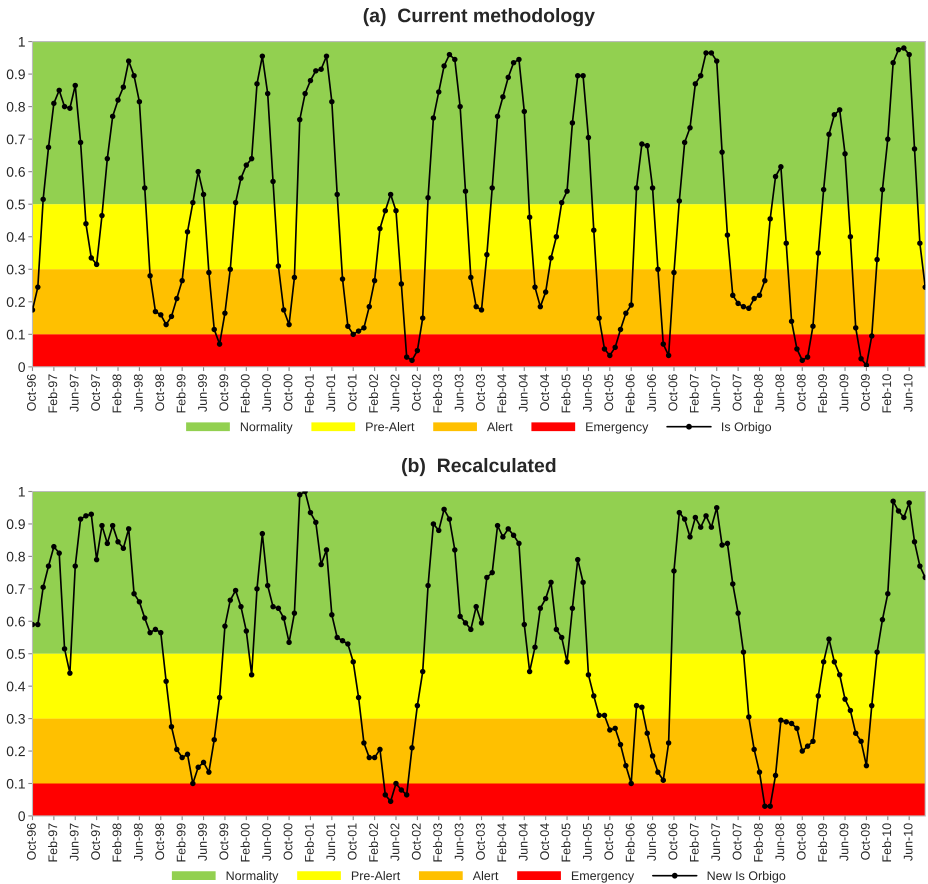 The height and width of the screenshot is (884, 928). Describe the element at coordinates (747, 428) in the screenshot. I see `legend-label: Is Orbigo` at that location.